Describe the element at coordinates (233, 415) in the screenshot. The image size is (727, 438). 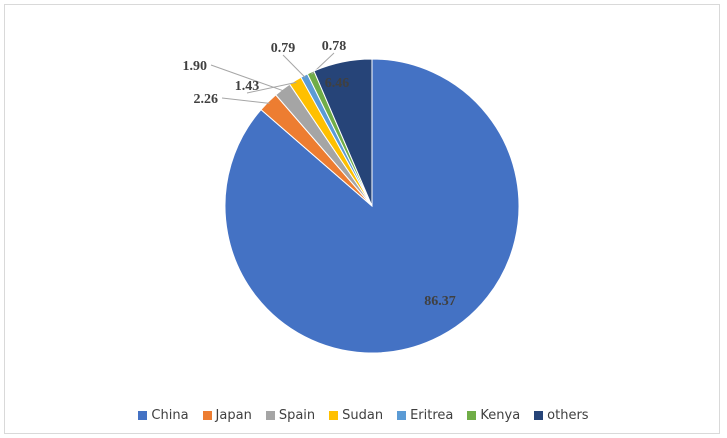
I see `legend-label: Japan` at that location.